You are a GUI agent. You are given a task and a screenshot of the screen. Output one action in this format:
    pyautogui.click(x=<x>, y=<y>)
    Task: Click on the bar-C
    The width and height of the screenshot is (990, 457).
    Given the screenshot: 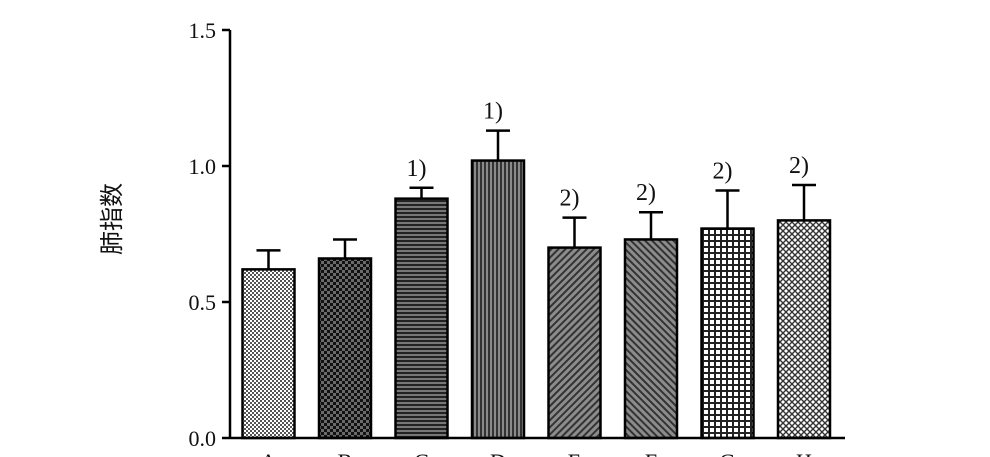 What is the action you would take?
    pyautogui.click(x=421, y=318)
    